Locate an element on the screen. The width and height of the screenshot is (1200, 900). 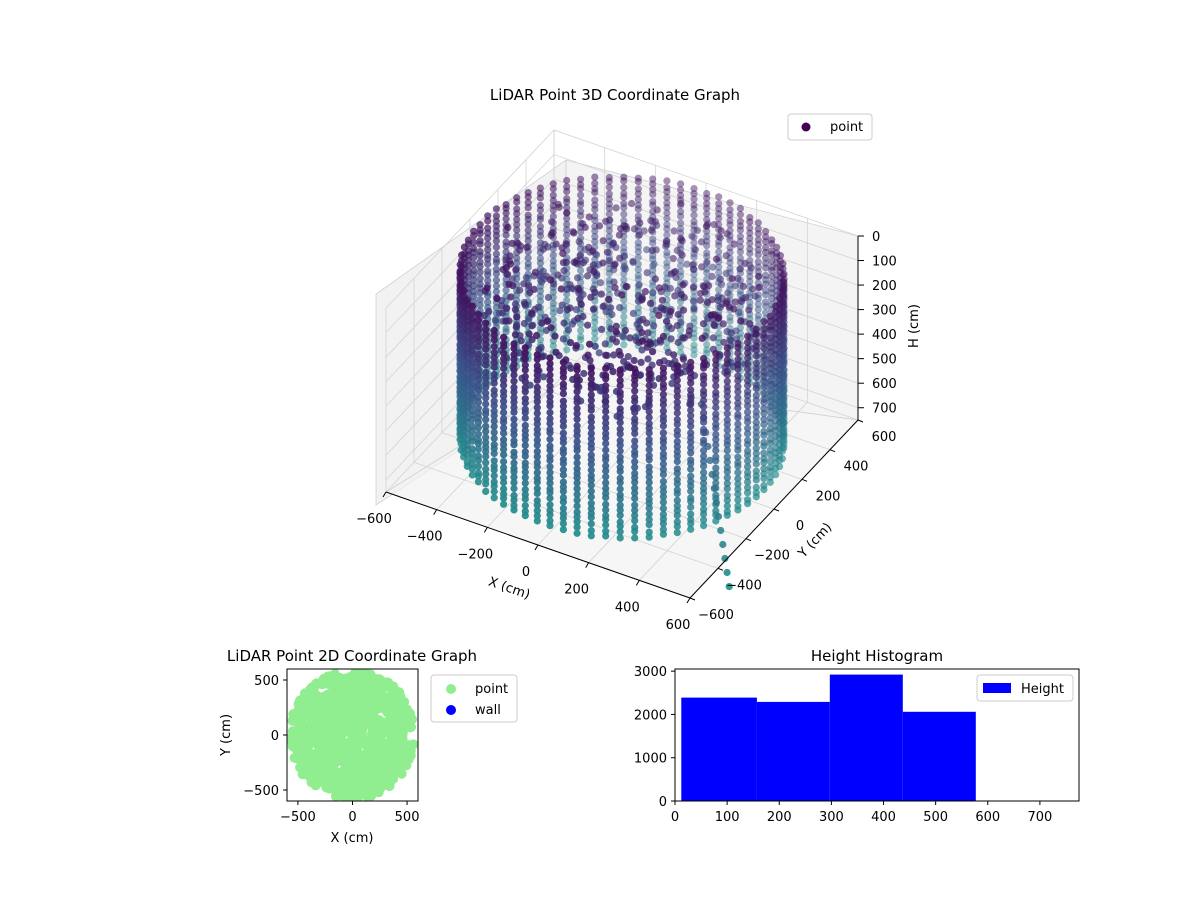
x-tick-label-histogram: 100 is located at coordinates (727, 817).